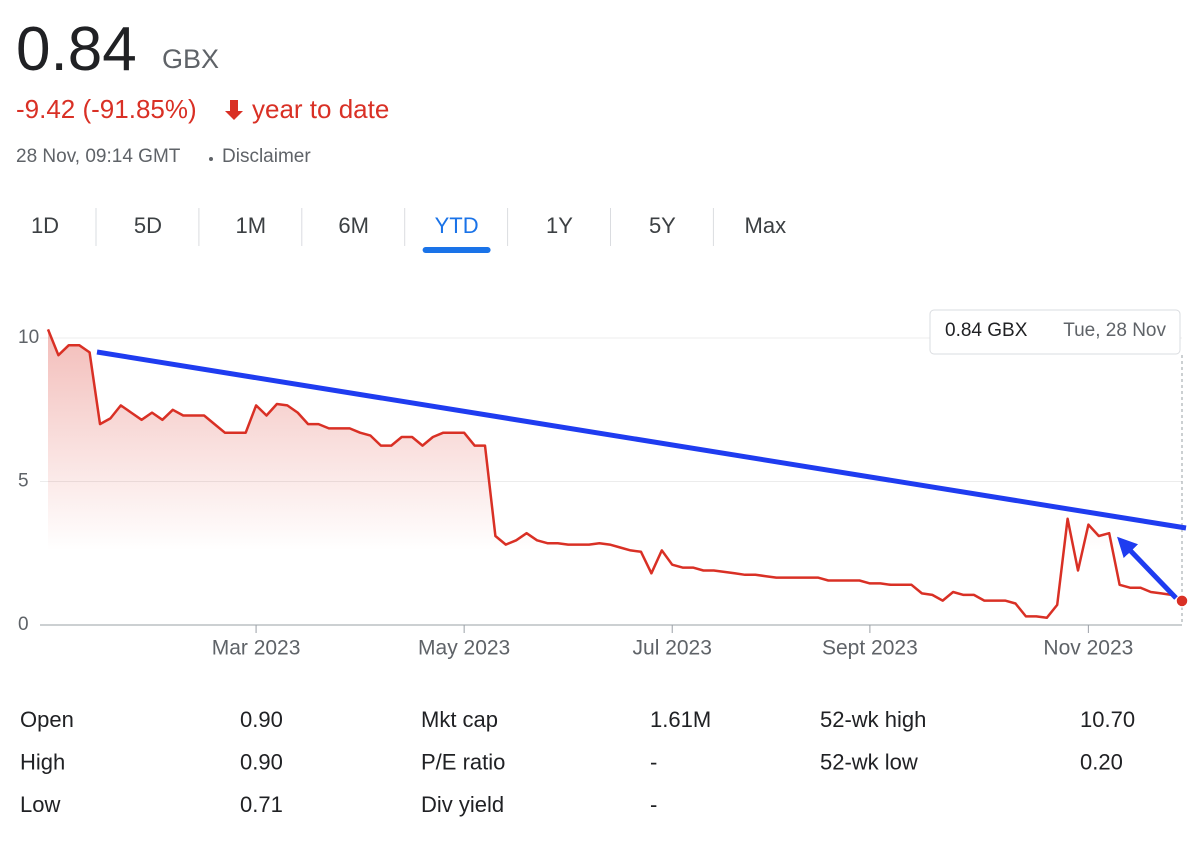 This screenshot has width=1200, height=841. Describe the element at coordinates (456, 250) in the screenshot. I see `tab-underline` at that location.